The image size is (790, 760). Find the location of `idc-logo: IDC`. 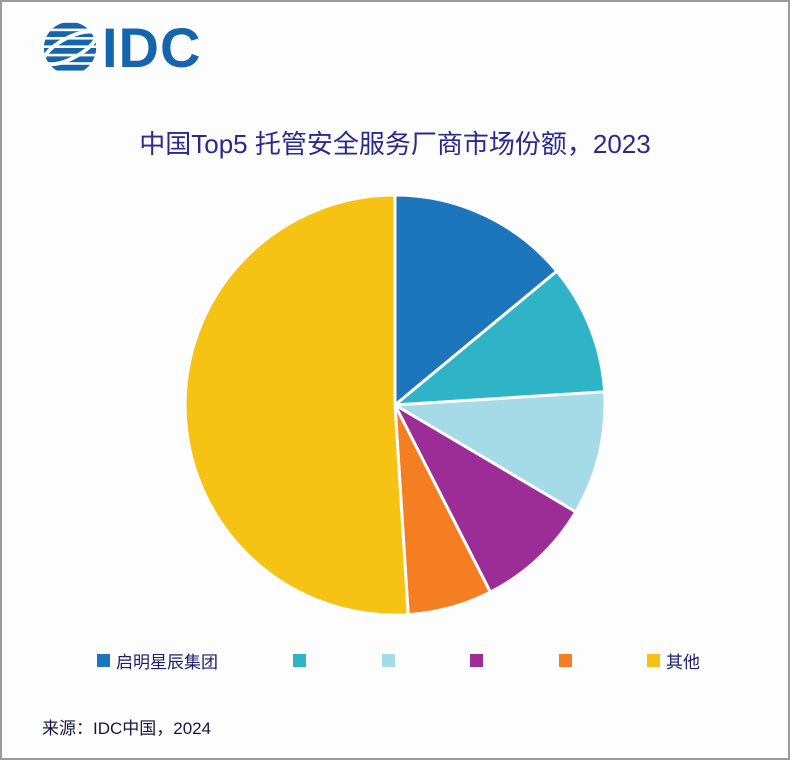

idc-logo: IDC is located at coordinates (121, 48).